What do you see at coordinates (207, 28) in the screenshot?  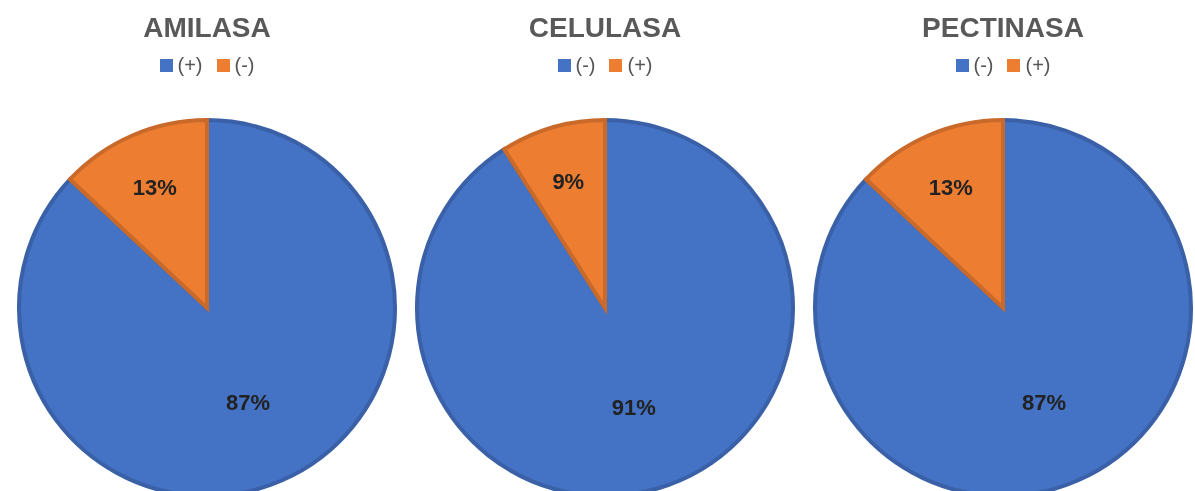 I see `chart-title: AMILASA` at bounding box center [207, 28].